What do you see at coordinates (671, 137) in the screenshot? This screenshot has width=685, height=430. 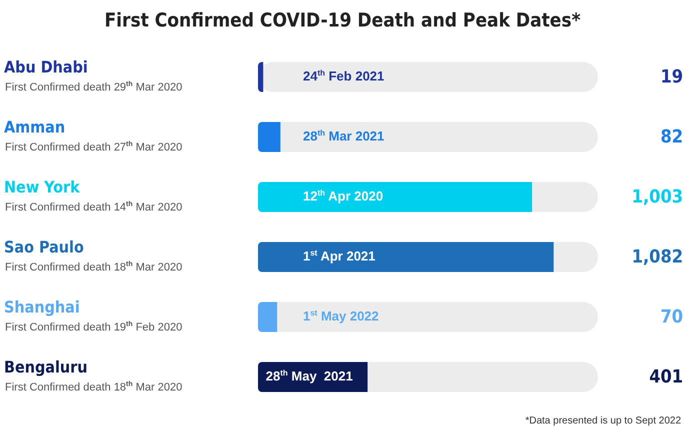 I see `data-label: 82` at bounding box center [671, 137].